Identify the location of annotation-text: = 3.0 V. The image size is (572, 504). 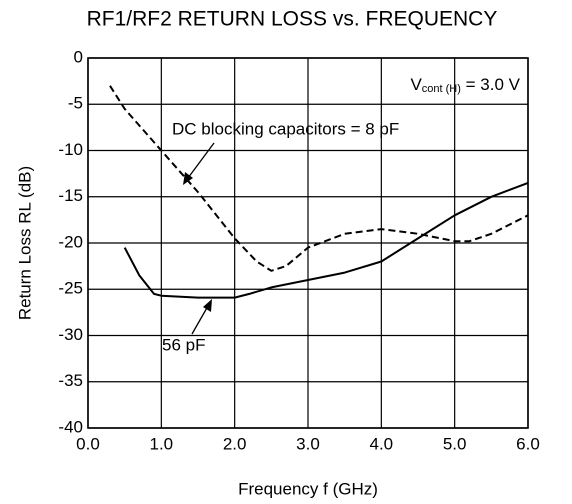
(491, 84).